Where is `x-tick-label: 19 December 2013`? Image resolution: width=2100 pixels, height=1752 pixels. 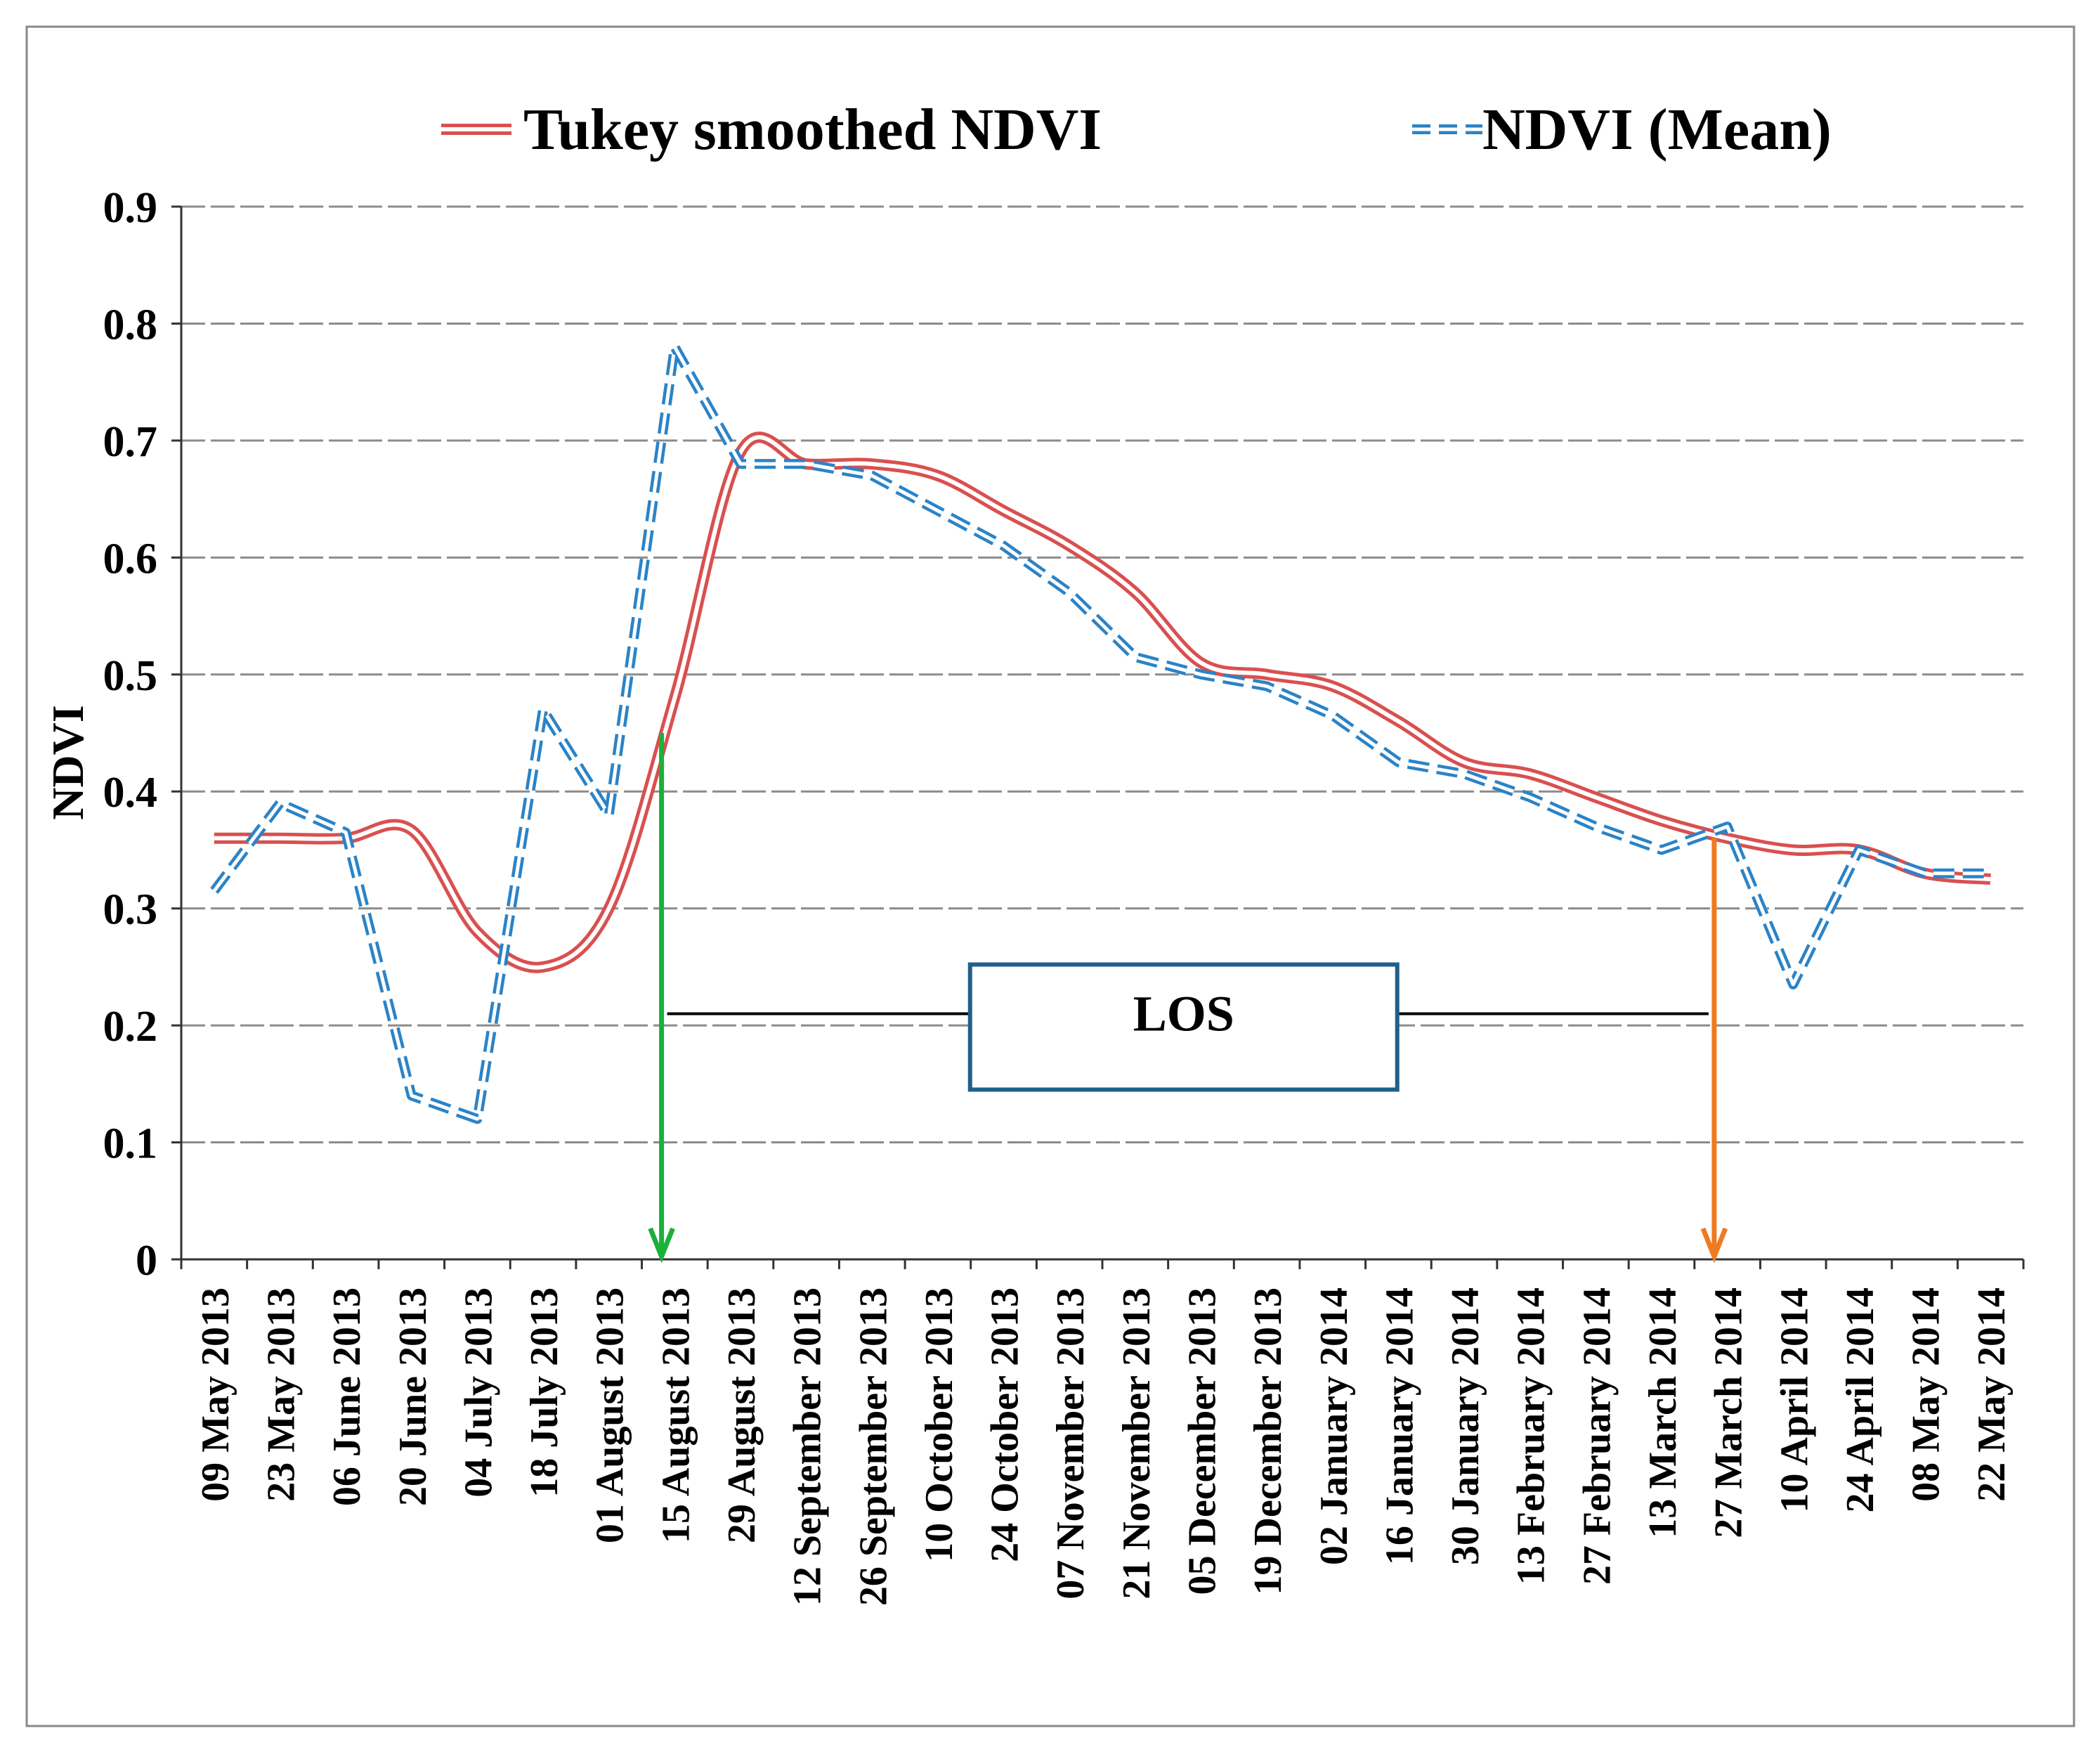
x-tick-label: 19 December 2013 is located at coordinates (1268, 1441).